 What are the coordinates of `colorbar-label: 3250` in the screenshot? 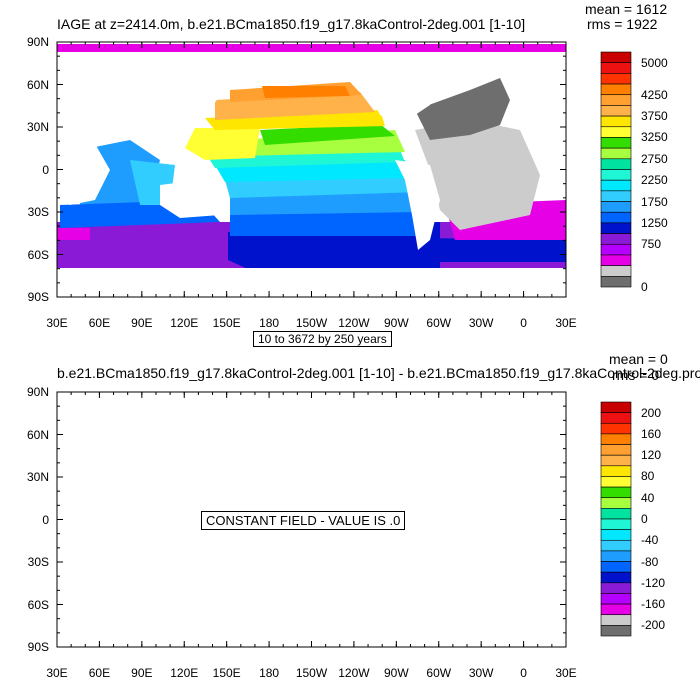 It's located at (654, 137).